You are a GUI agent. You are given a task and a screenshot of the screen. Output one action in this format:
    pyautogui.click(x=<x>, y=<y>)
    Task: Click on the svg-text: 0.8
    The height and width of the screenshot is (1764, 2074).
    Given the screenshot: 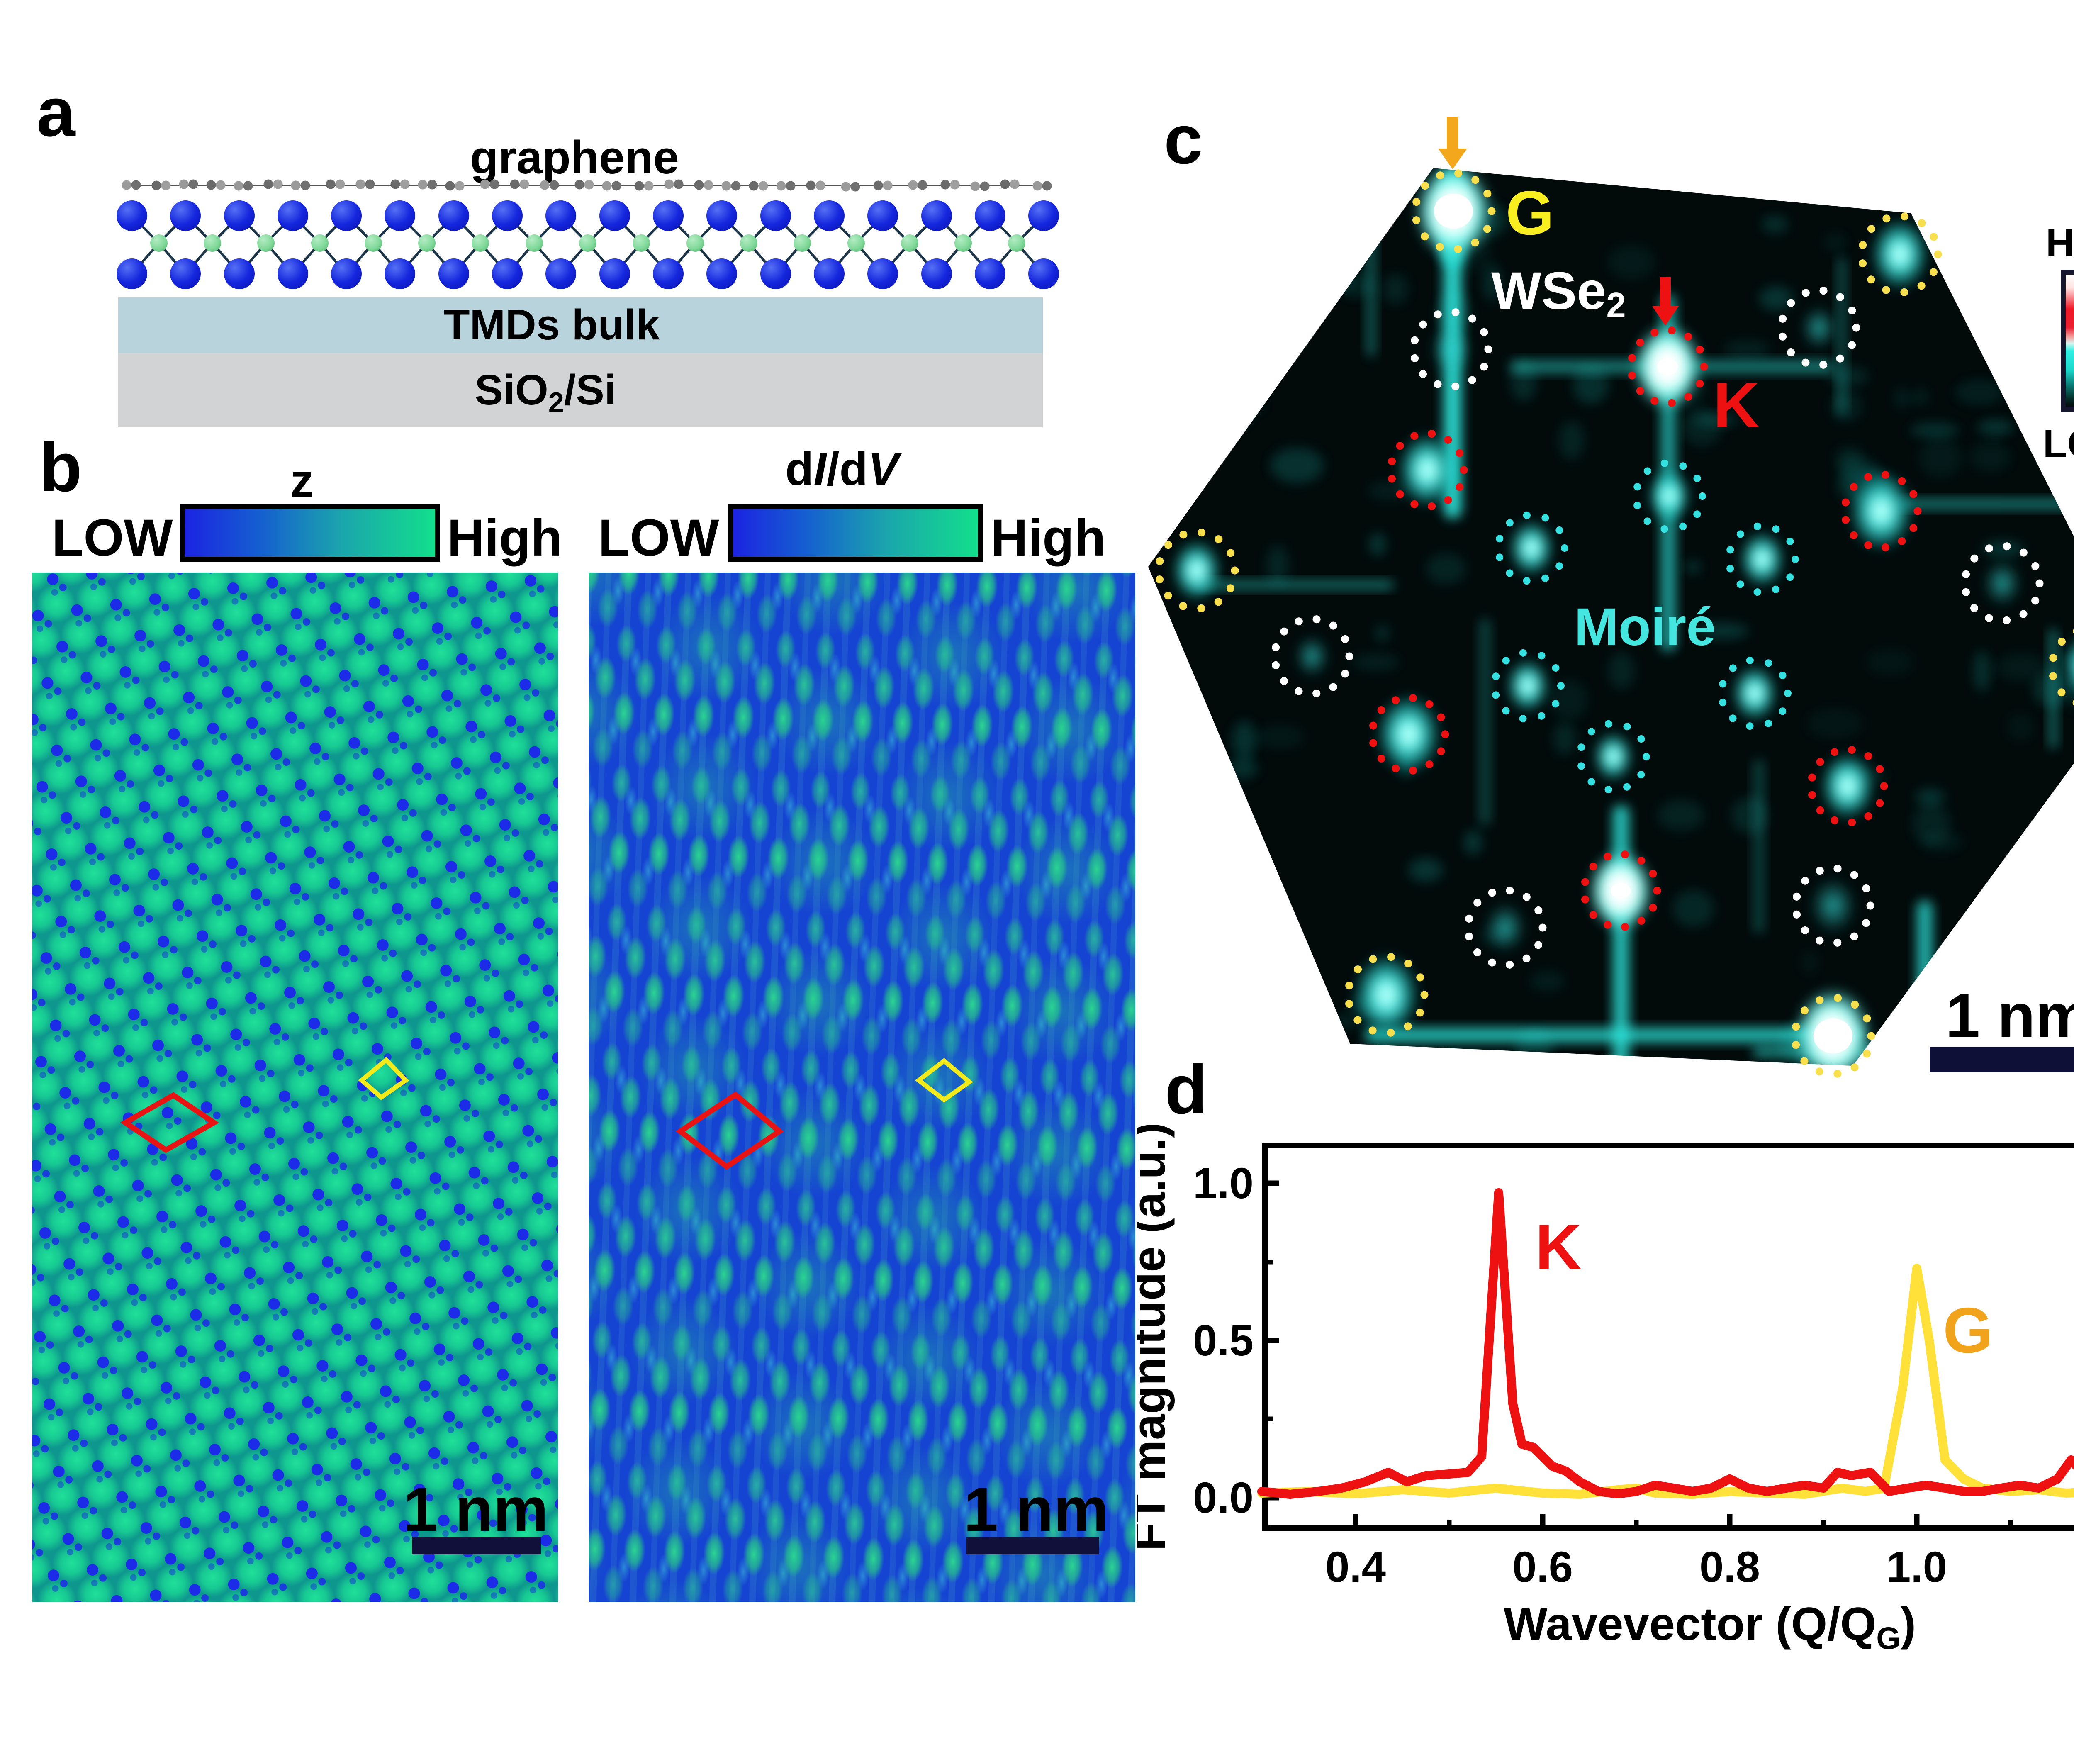 What is the action you would take?
    pyautogui.click(x=1729, y=1567)
    